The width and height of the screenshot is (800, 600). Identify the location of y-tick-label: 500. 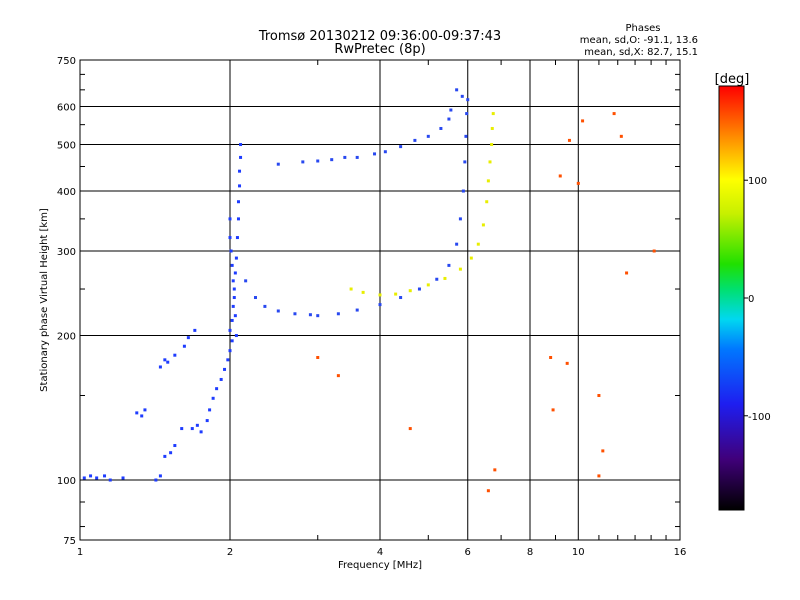
(66, 146).